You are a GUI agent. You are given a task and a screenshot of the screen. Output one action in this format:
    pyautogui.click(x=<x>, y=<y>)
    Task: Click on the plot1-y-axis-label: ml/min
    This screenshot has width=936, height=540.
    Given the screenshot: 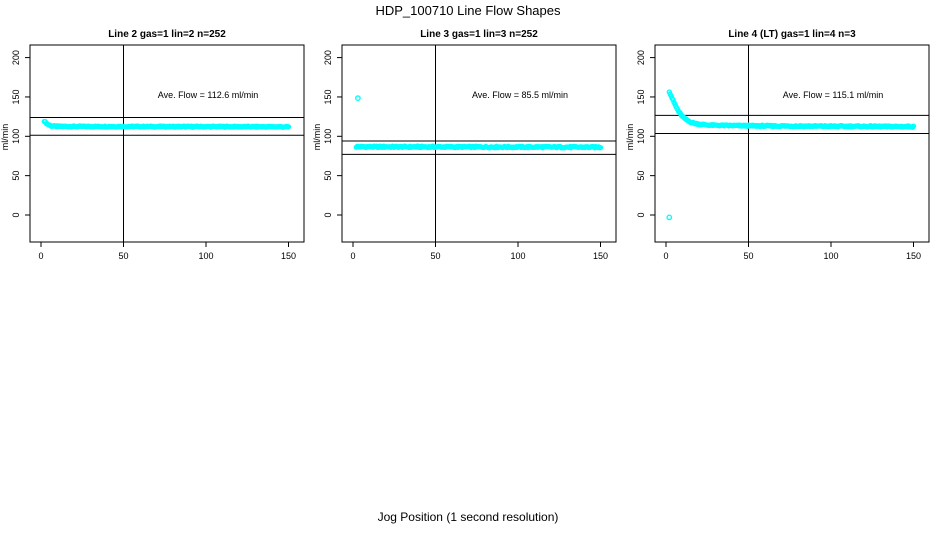 What is the action you would take?
    pyautogui.click(x=5, y=137)
    